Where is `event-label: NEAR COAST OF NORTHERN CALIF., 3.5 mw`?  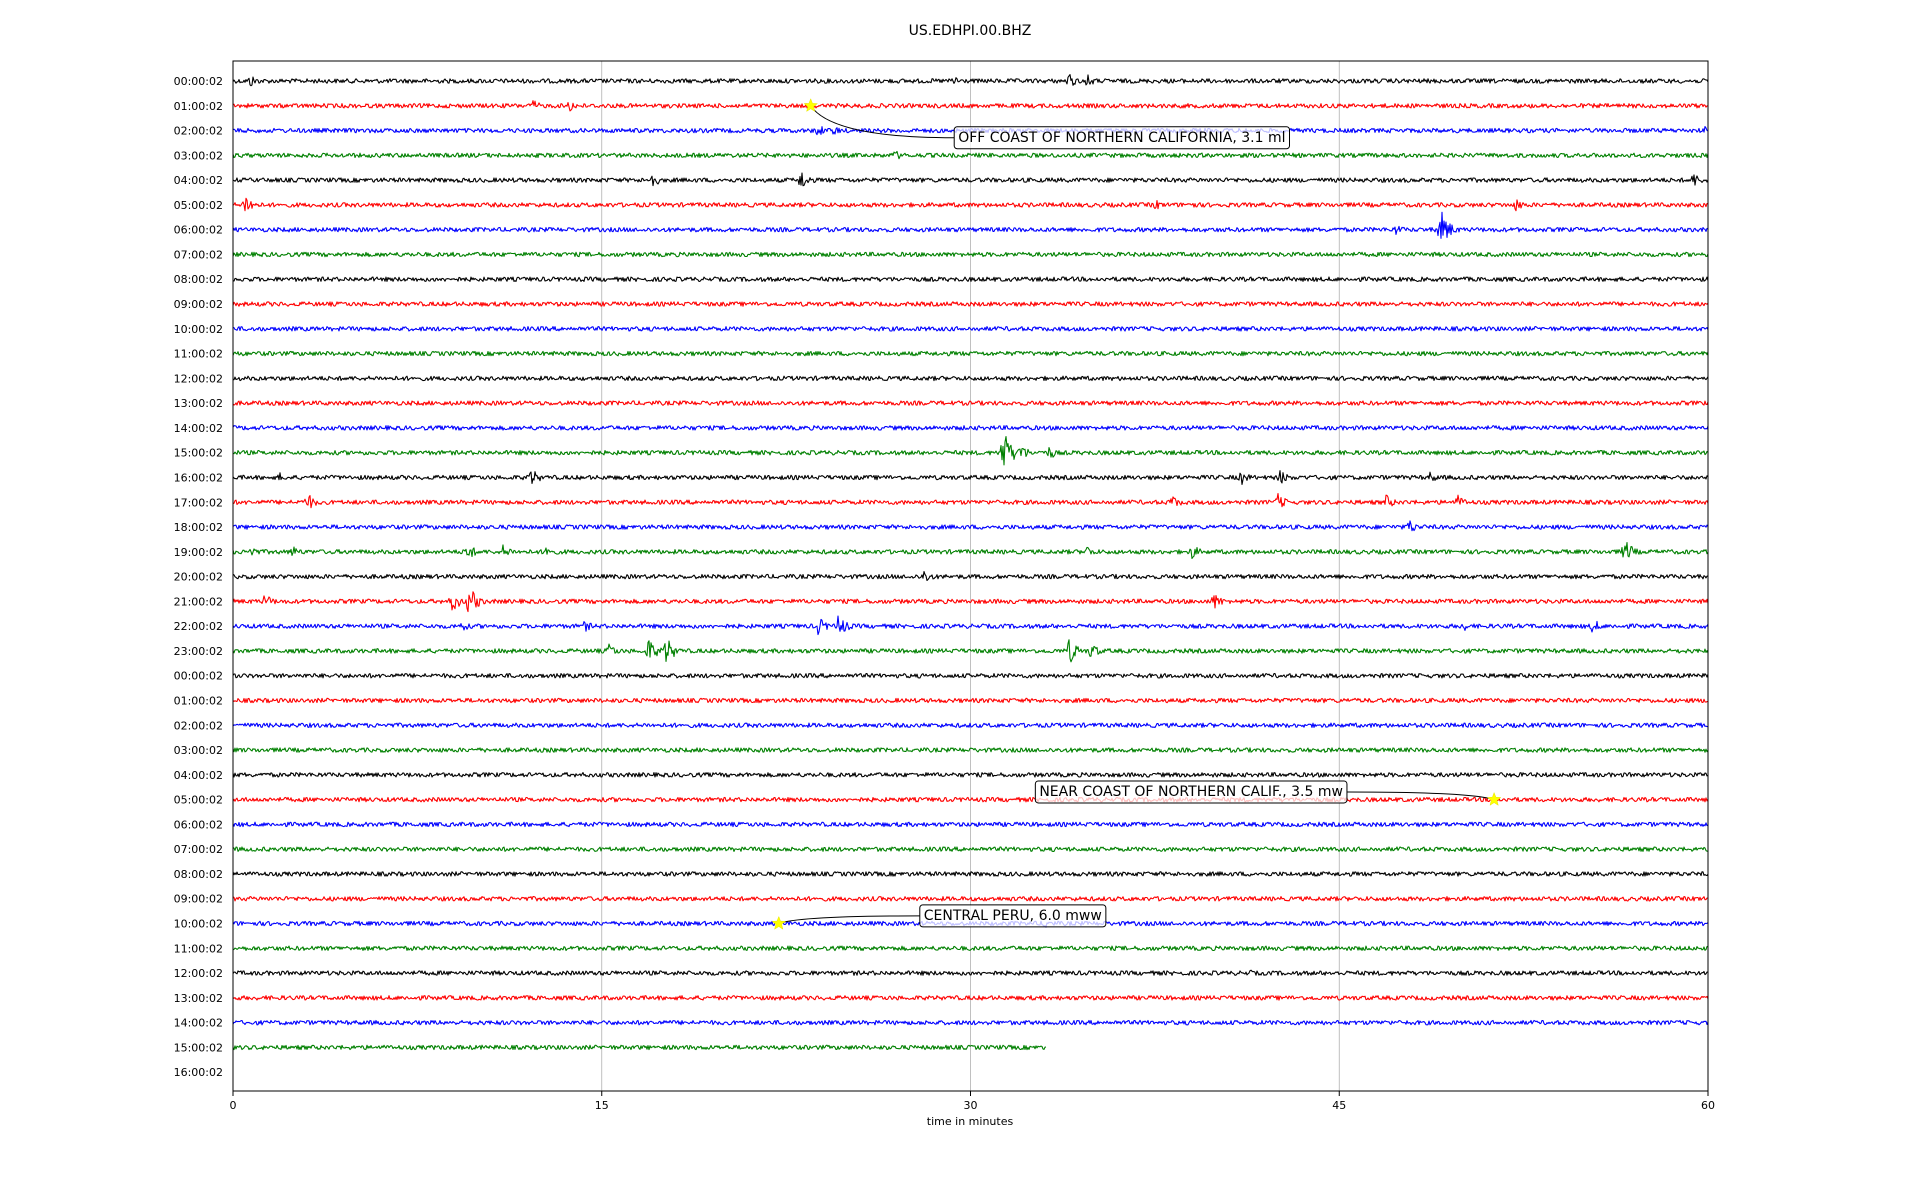
event-label: NEAR COAST OF NORTHERN CALIF., 3.5 mw is located at coordinates (1191, 792).